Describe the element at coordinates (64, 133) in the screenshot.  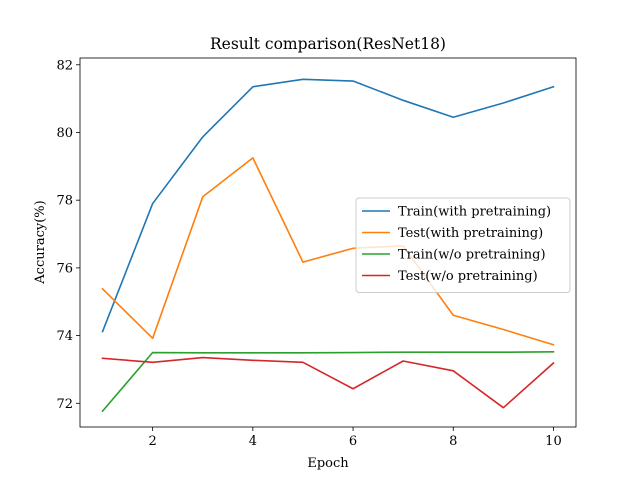
I see `y-tick-label: 80` at that location.